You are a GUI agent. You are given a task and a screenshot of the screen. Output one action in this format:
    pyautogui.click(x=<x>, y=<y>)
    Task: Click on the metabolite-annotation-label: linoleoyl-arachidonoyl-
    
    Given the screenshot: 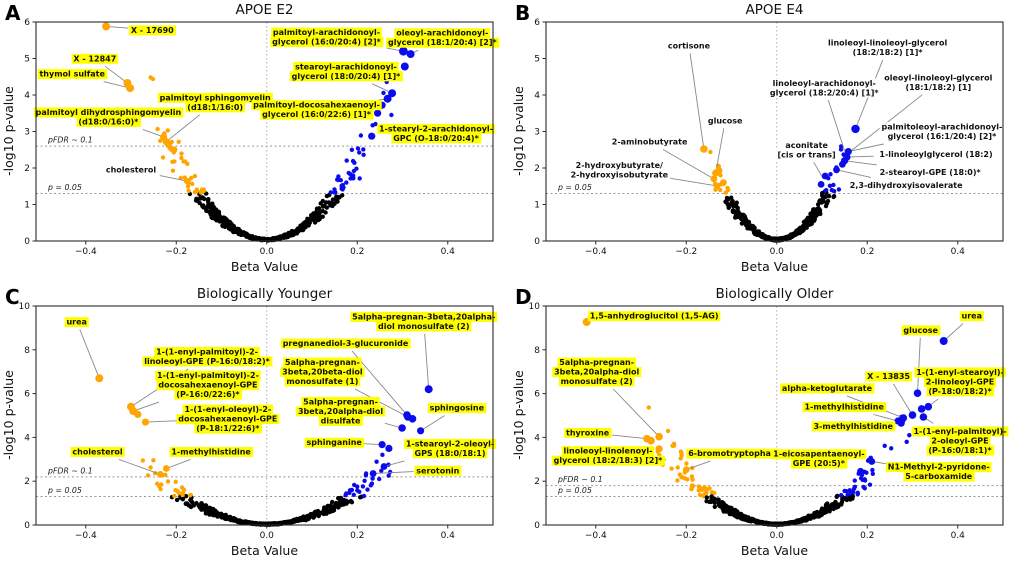 What is the action you would take?
    pyautogui.click(x=824, y=83)
    